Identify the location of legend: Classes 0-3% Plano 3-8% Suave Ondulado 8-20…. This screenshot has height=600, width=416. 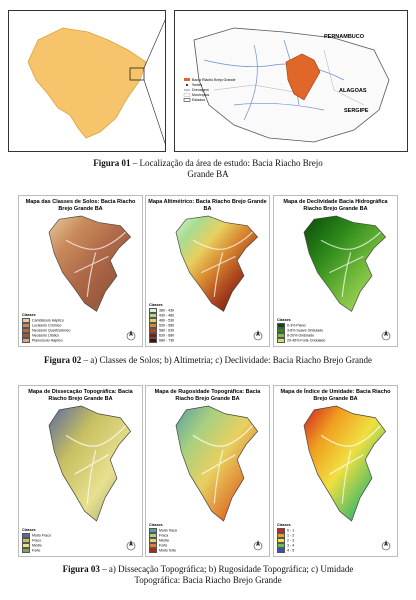
(301, 330).